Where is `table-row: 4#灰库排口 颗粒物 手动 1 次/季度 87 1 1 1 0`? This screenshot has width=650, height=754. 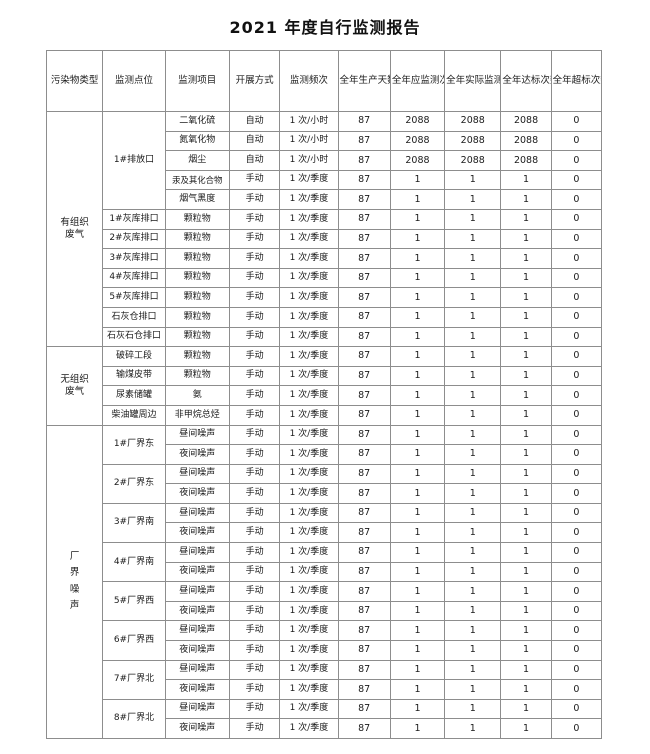
table-row: 4#灰库排口 颗粒物 手动 1 次/季度 87 1 1 1 0 is located at coordinates (325, 278).